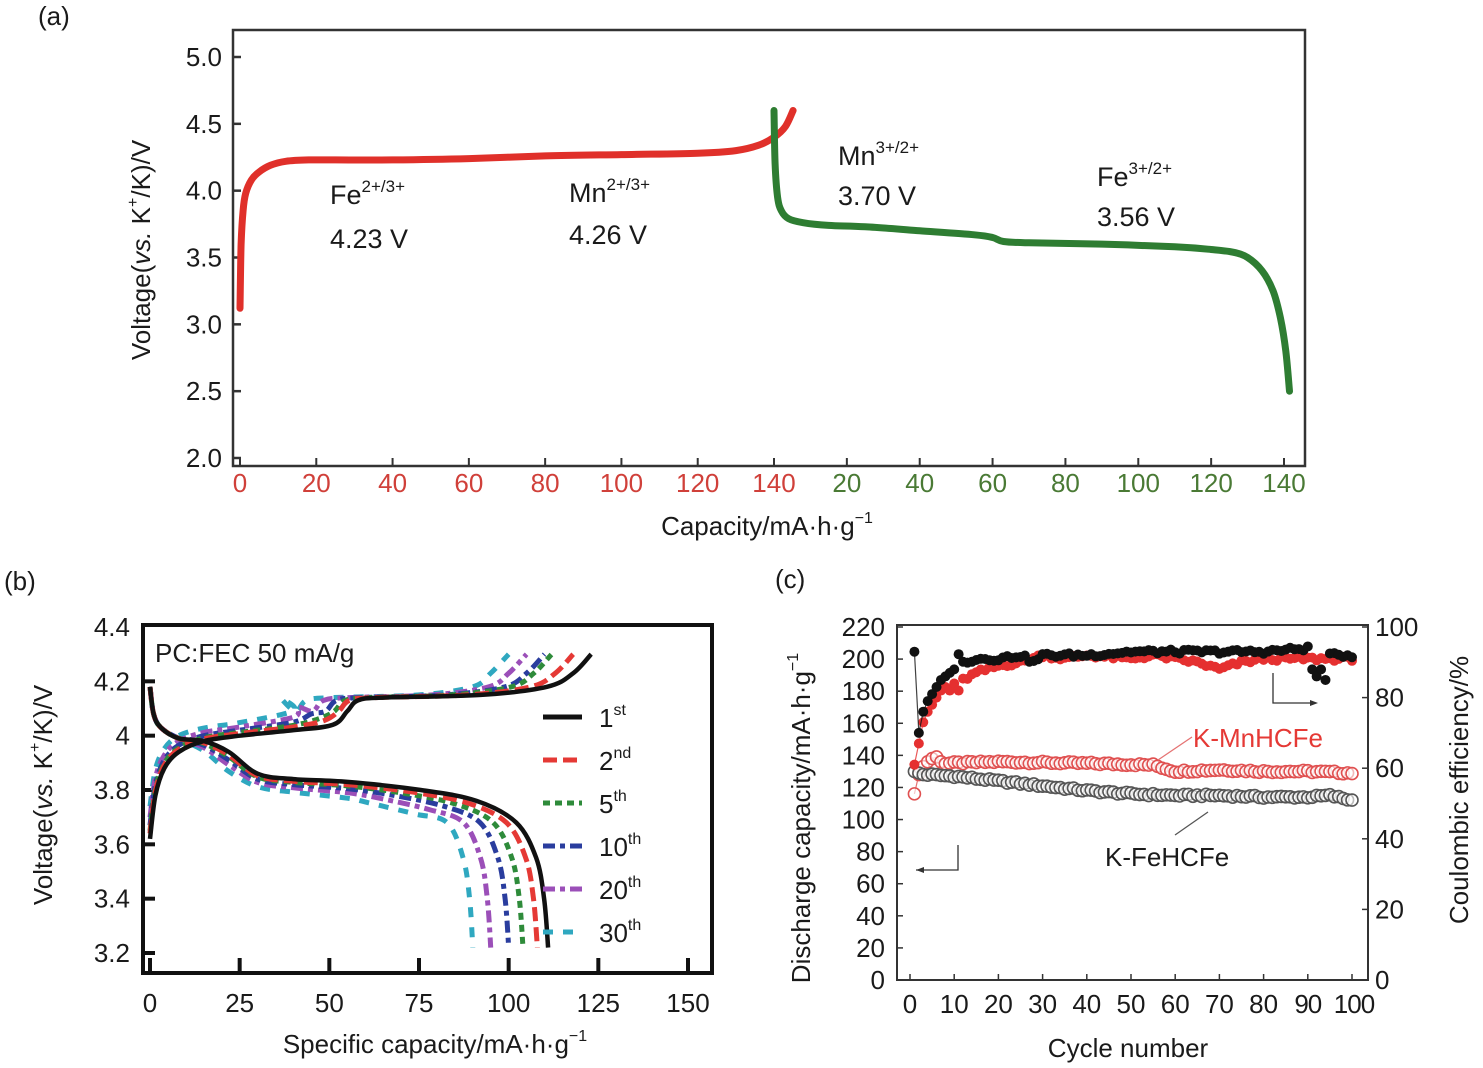 Image resolution: width=1483 pixels, height=1068 pixels. I want to click on annotation-mn-discharge-value: 3.70 V, so click(877, 196).